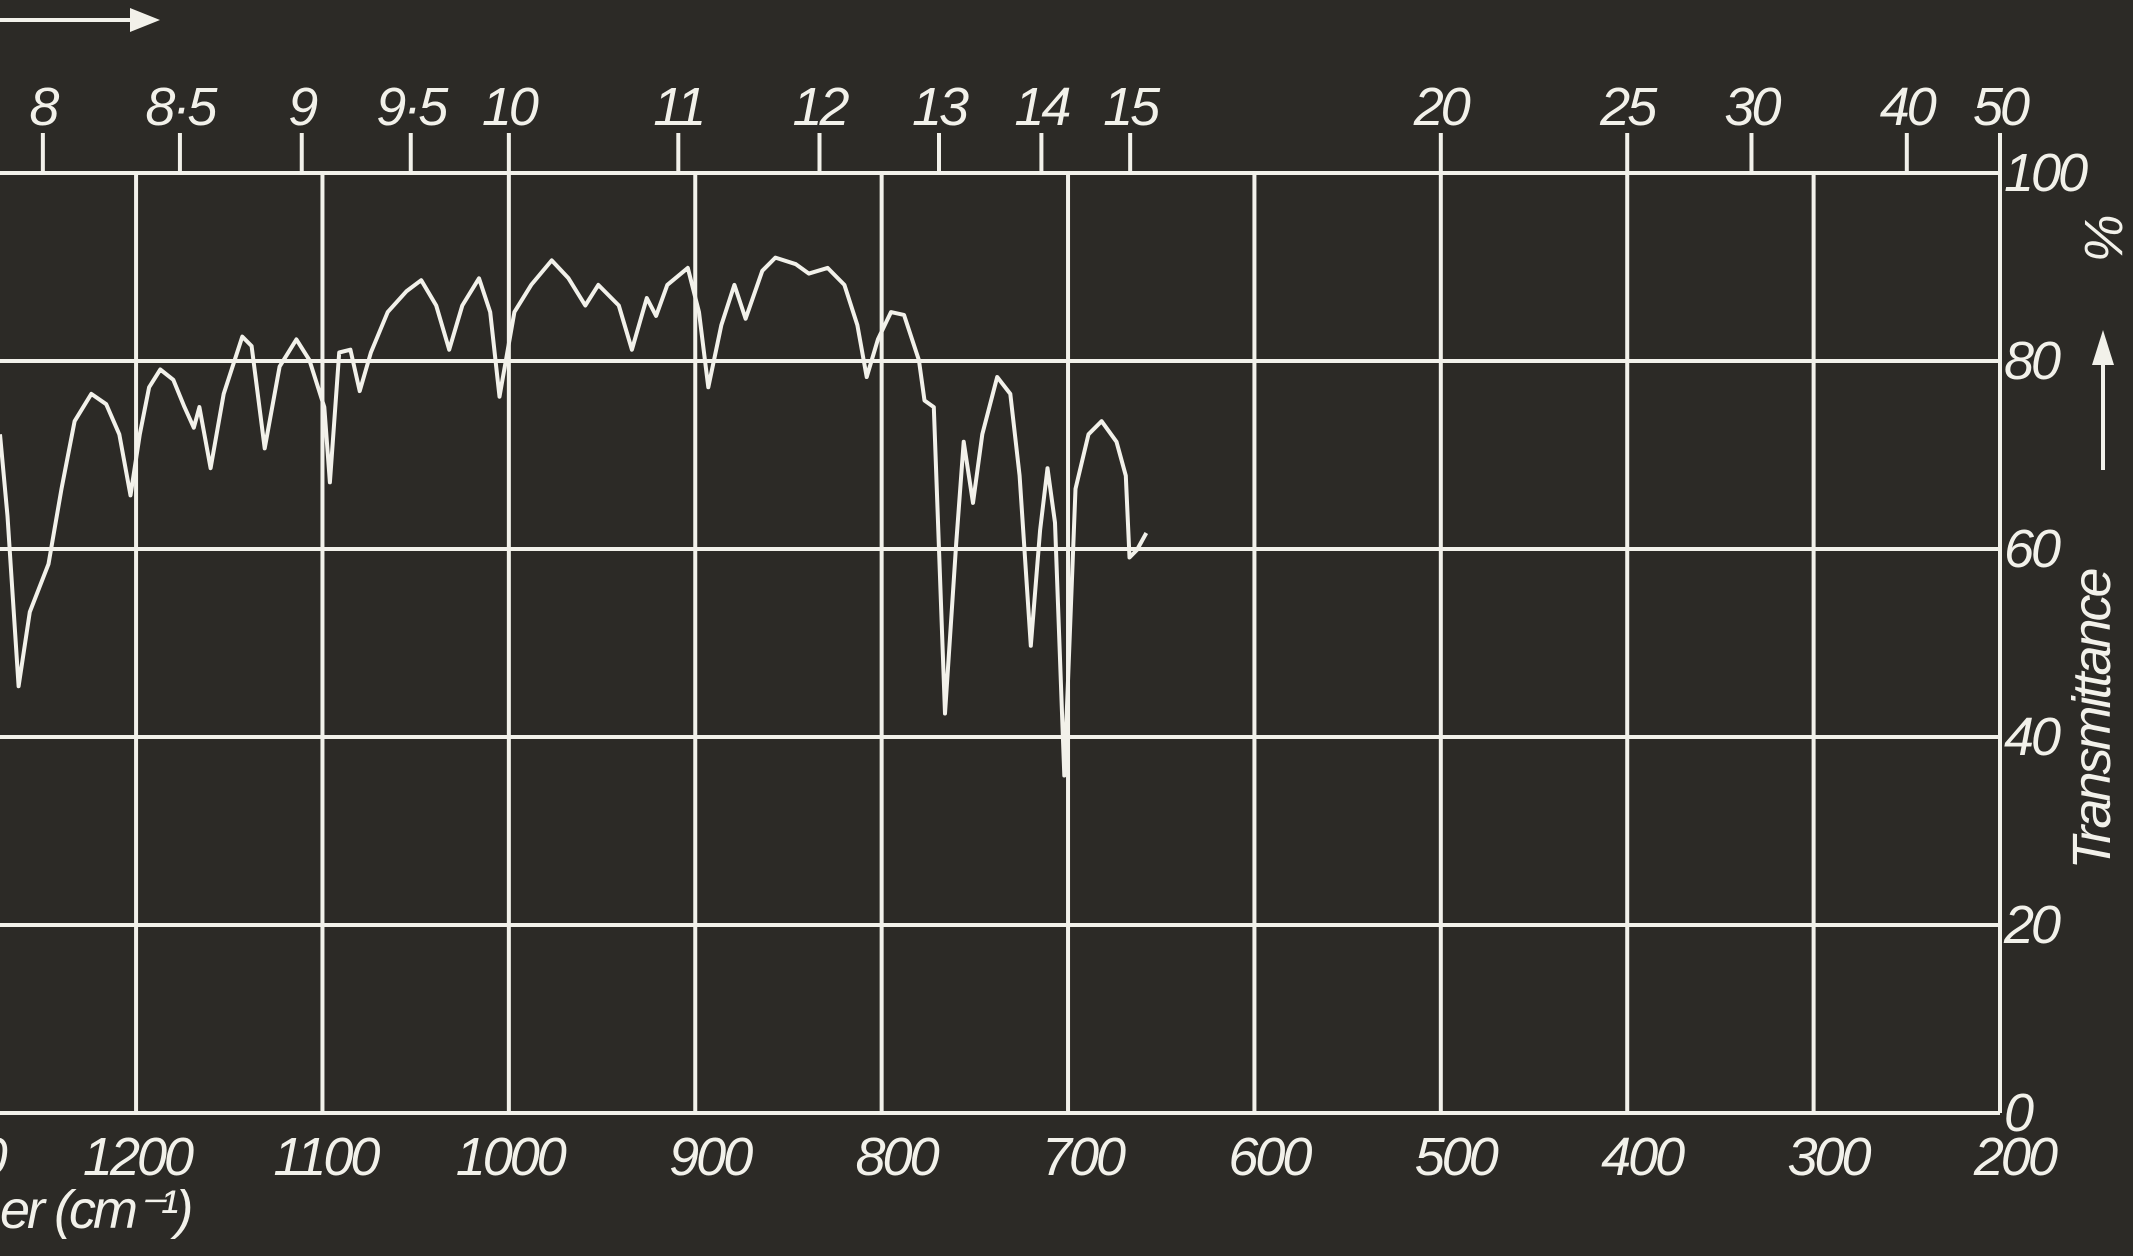 This screenshot has height=1256, width=2133. I want to click on y-tick-label: 100, so click(2046, 173).